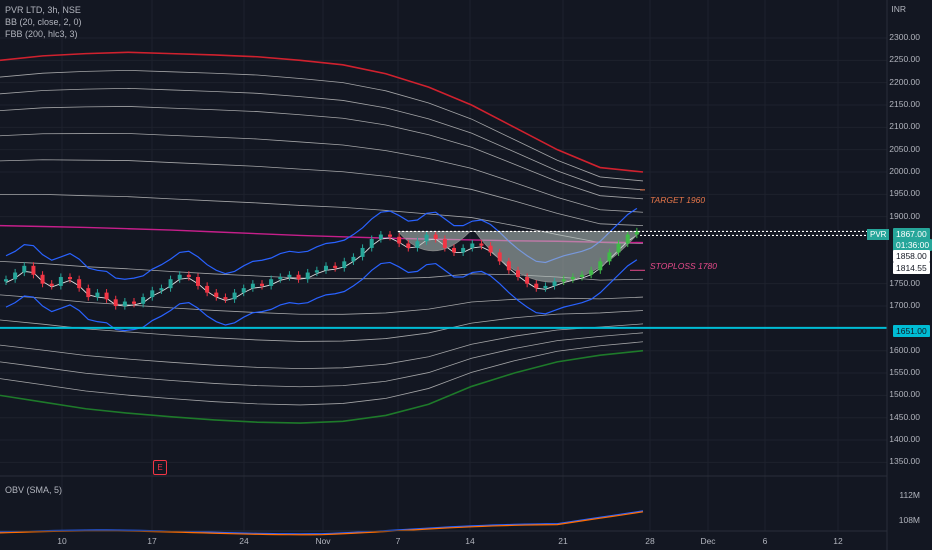 This screenshot has width=932, height=550. What do you see at coordinates (678, 200) in the screenshot?
I see `target-annotation: TARGET 1960` at bounding box center [678, 200].